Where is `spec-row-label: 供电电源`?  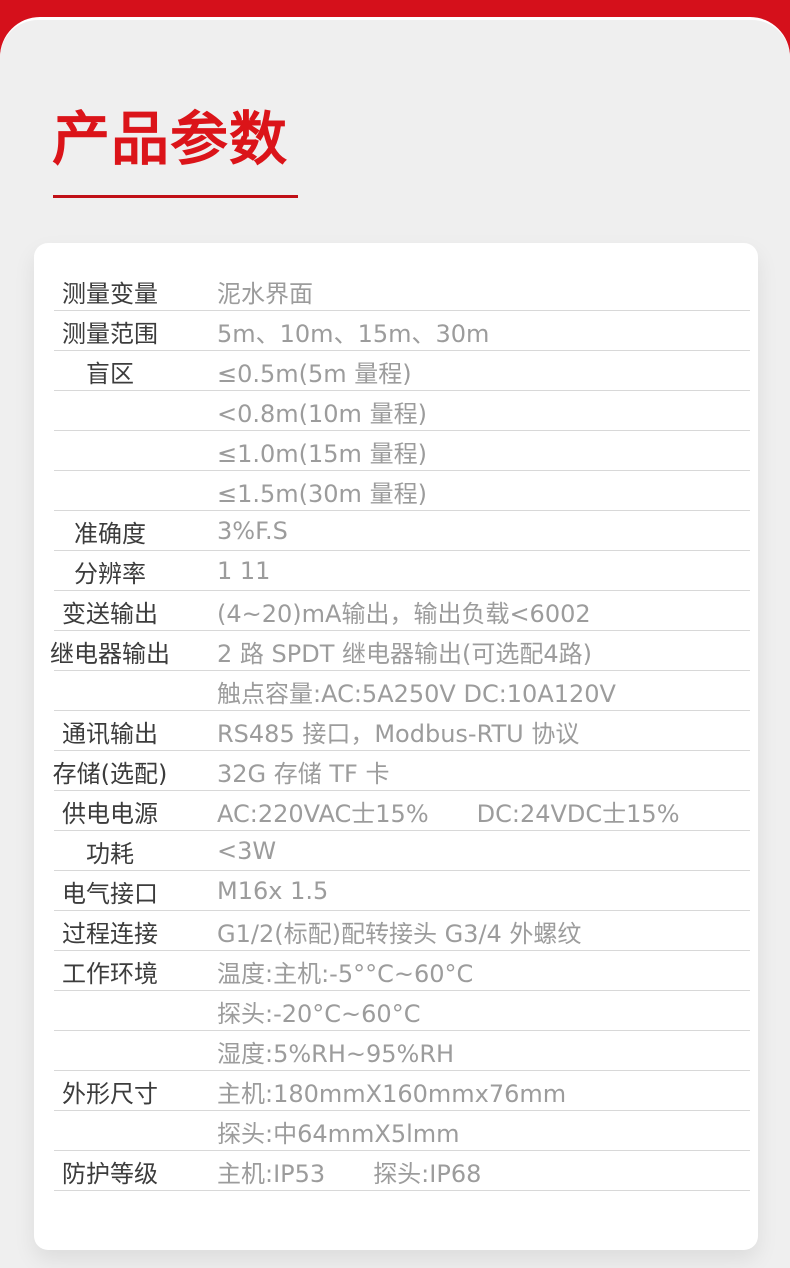 spec-row-label: 供电电源 is located at coordinates (110, 813).